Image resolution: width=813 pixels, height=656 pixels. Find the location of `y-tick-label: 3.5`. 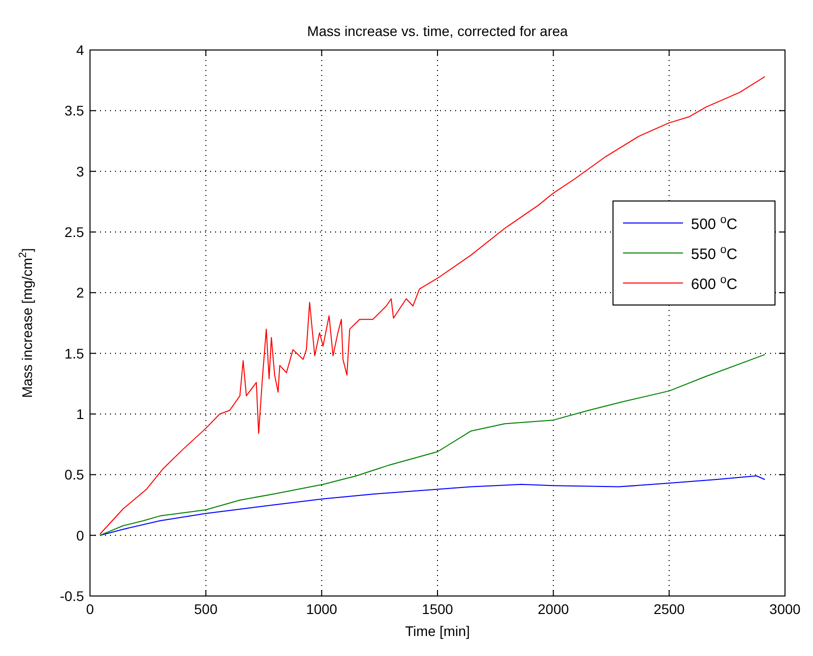

y-tick-label: 3.5 is located at coordinates (74, 110).